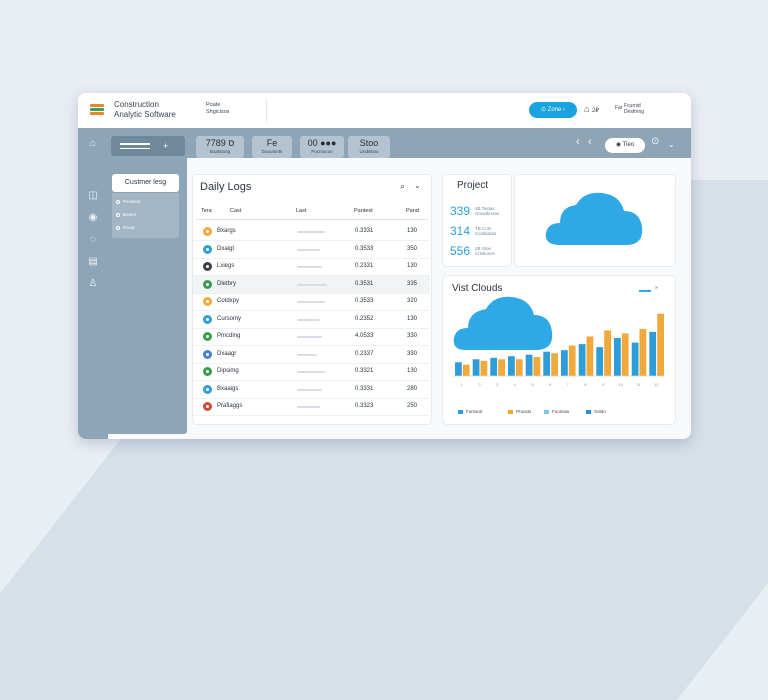  What do you see at coordinates (638, 384) in the screenshot?
I see `x-tick-label: 11` at bounding box center [638, 384].